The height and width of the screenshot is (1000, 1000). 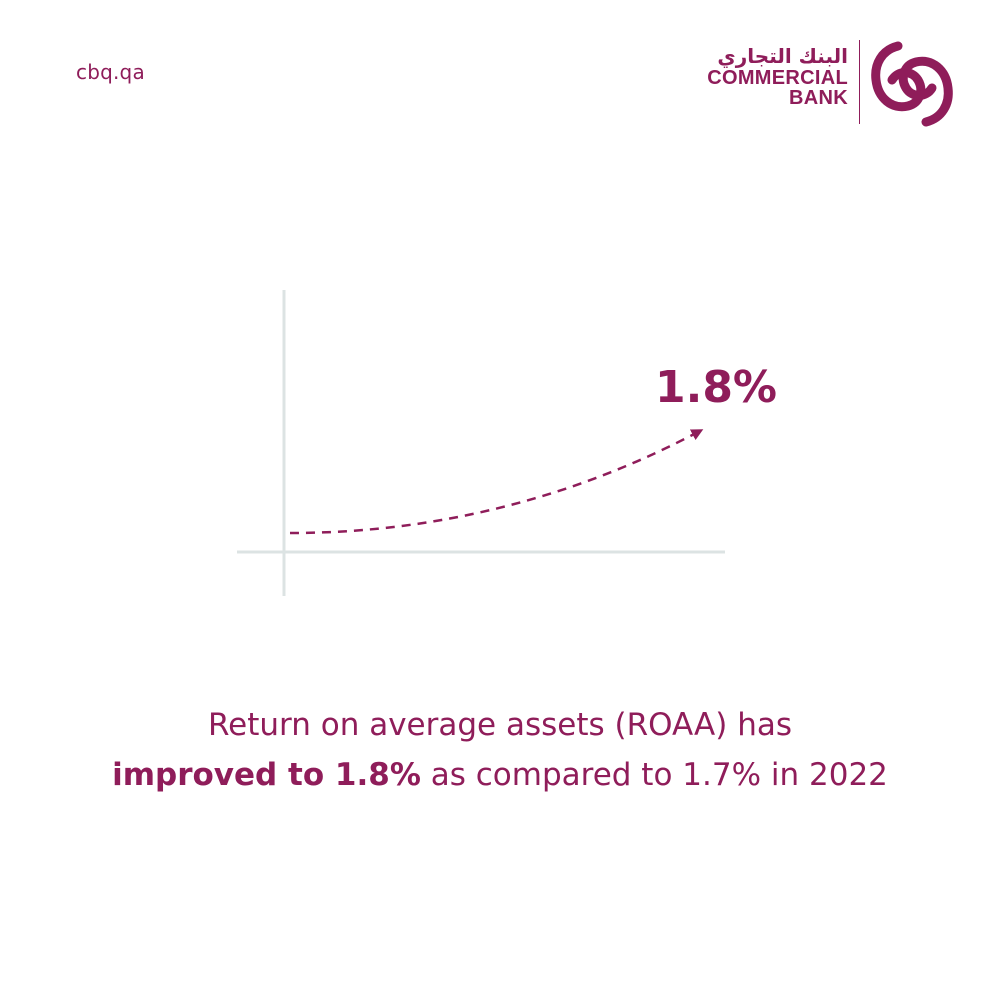 I want to click on roaa-value-label: 1.8%, so click(x=716, y=387).